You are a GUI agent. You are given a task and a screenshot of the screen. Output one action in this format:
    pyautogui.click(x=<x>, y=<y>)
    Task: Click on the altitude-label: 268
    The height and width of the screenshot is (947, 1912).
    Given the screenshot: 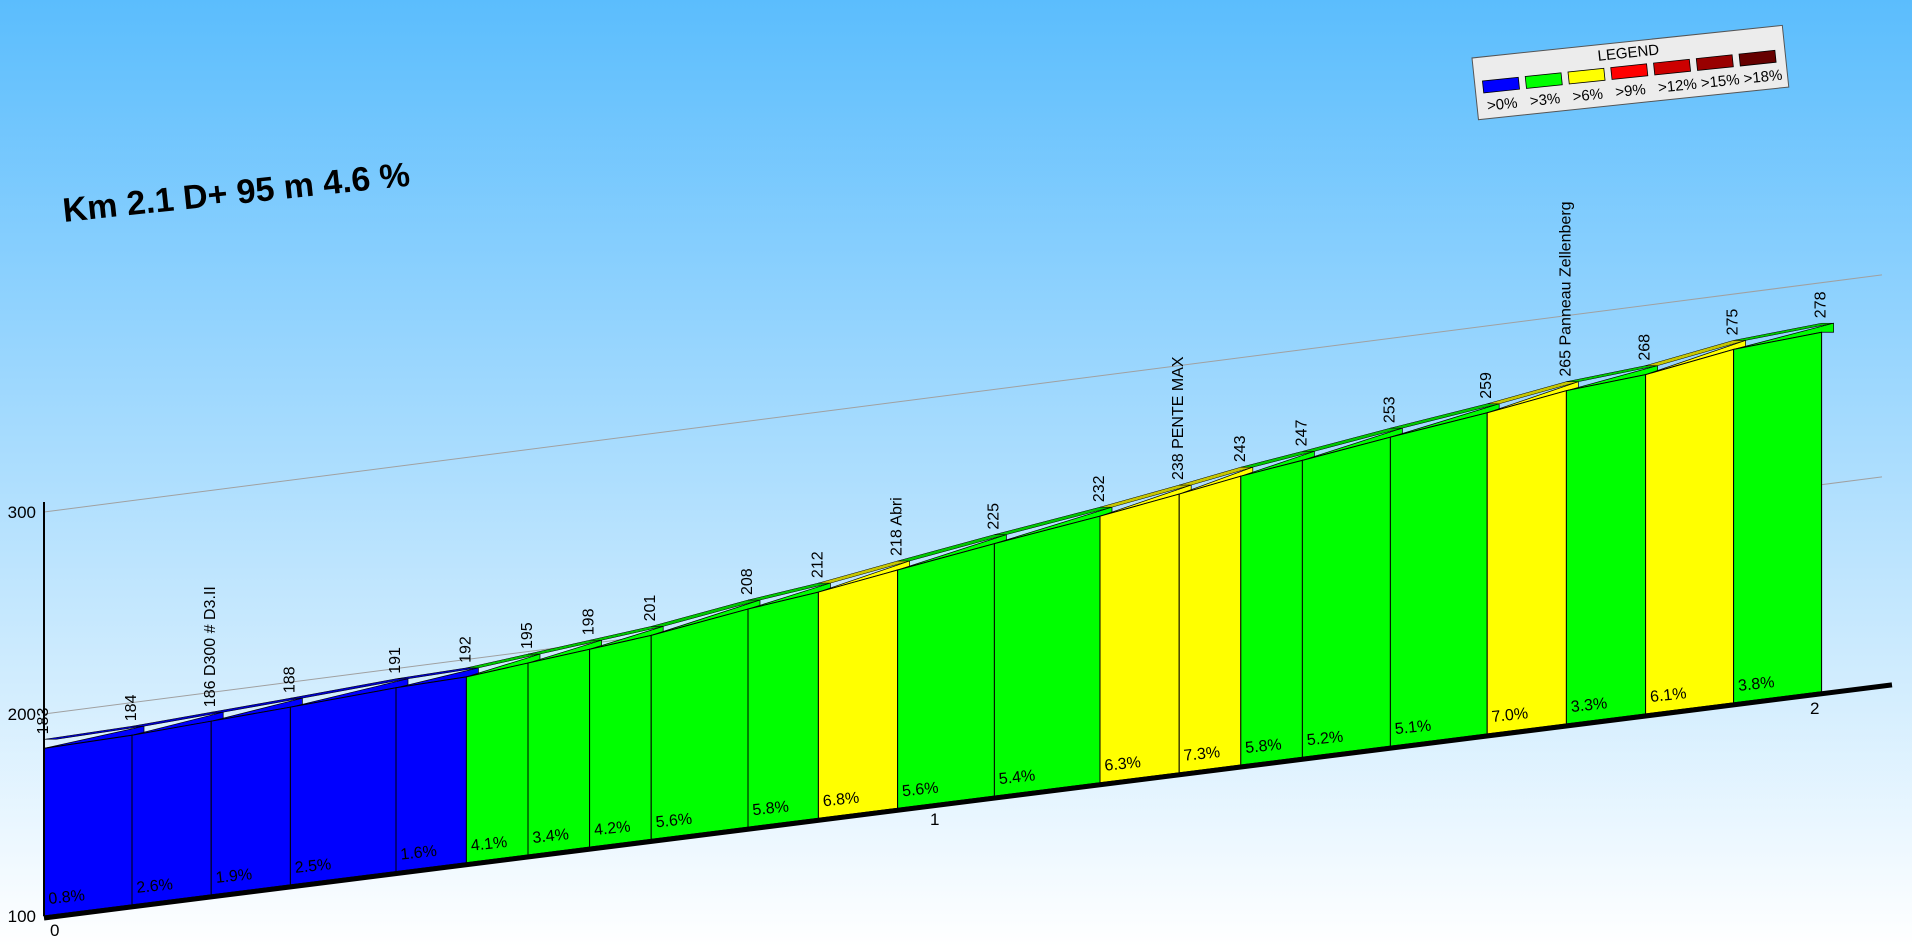 What is the action you would take?
    pyautogui.click(x=1645, y=347)
    